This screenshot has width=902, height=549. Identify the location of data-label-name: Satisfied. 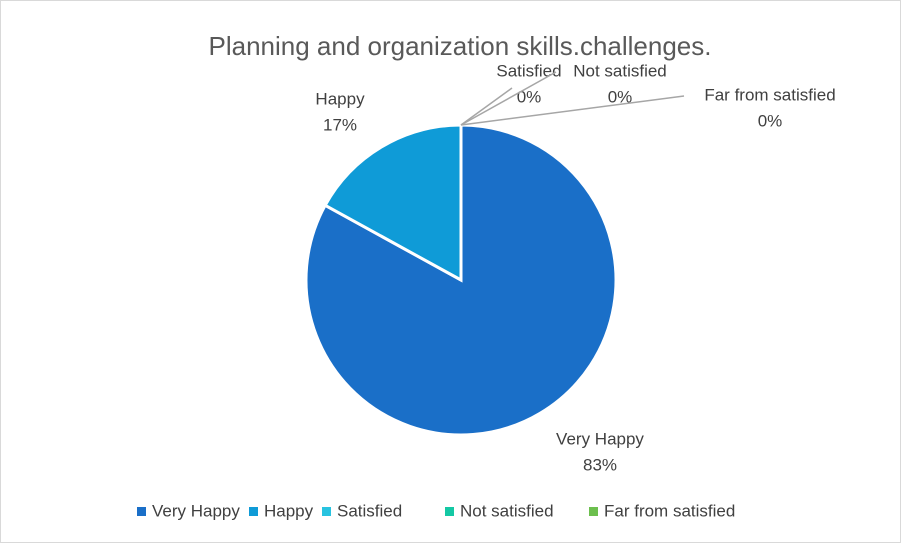
(528, 70).